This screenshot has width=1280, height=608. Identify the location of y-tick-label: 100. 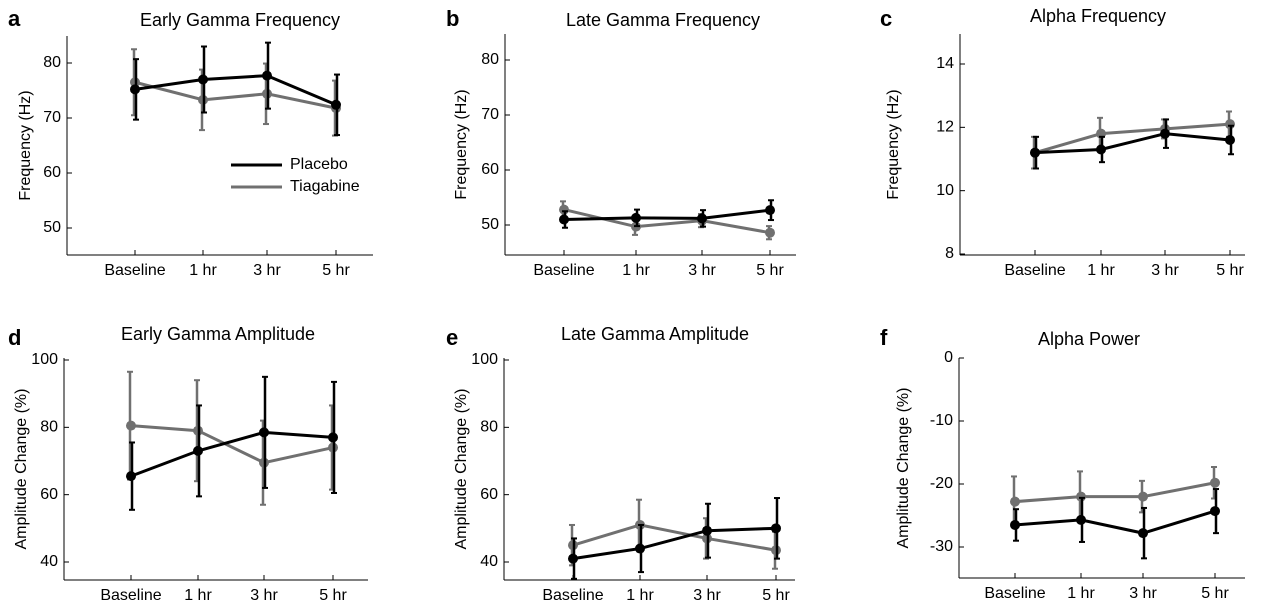
(484, 359).